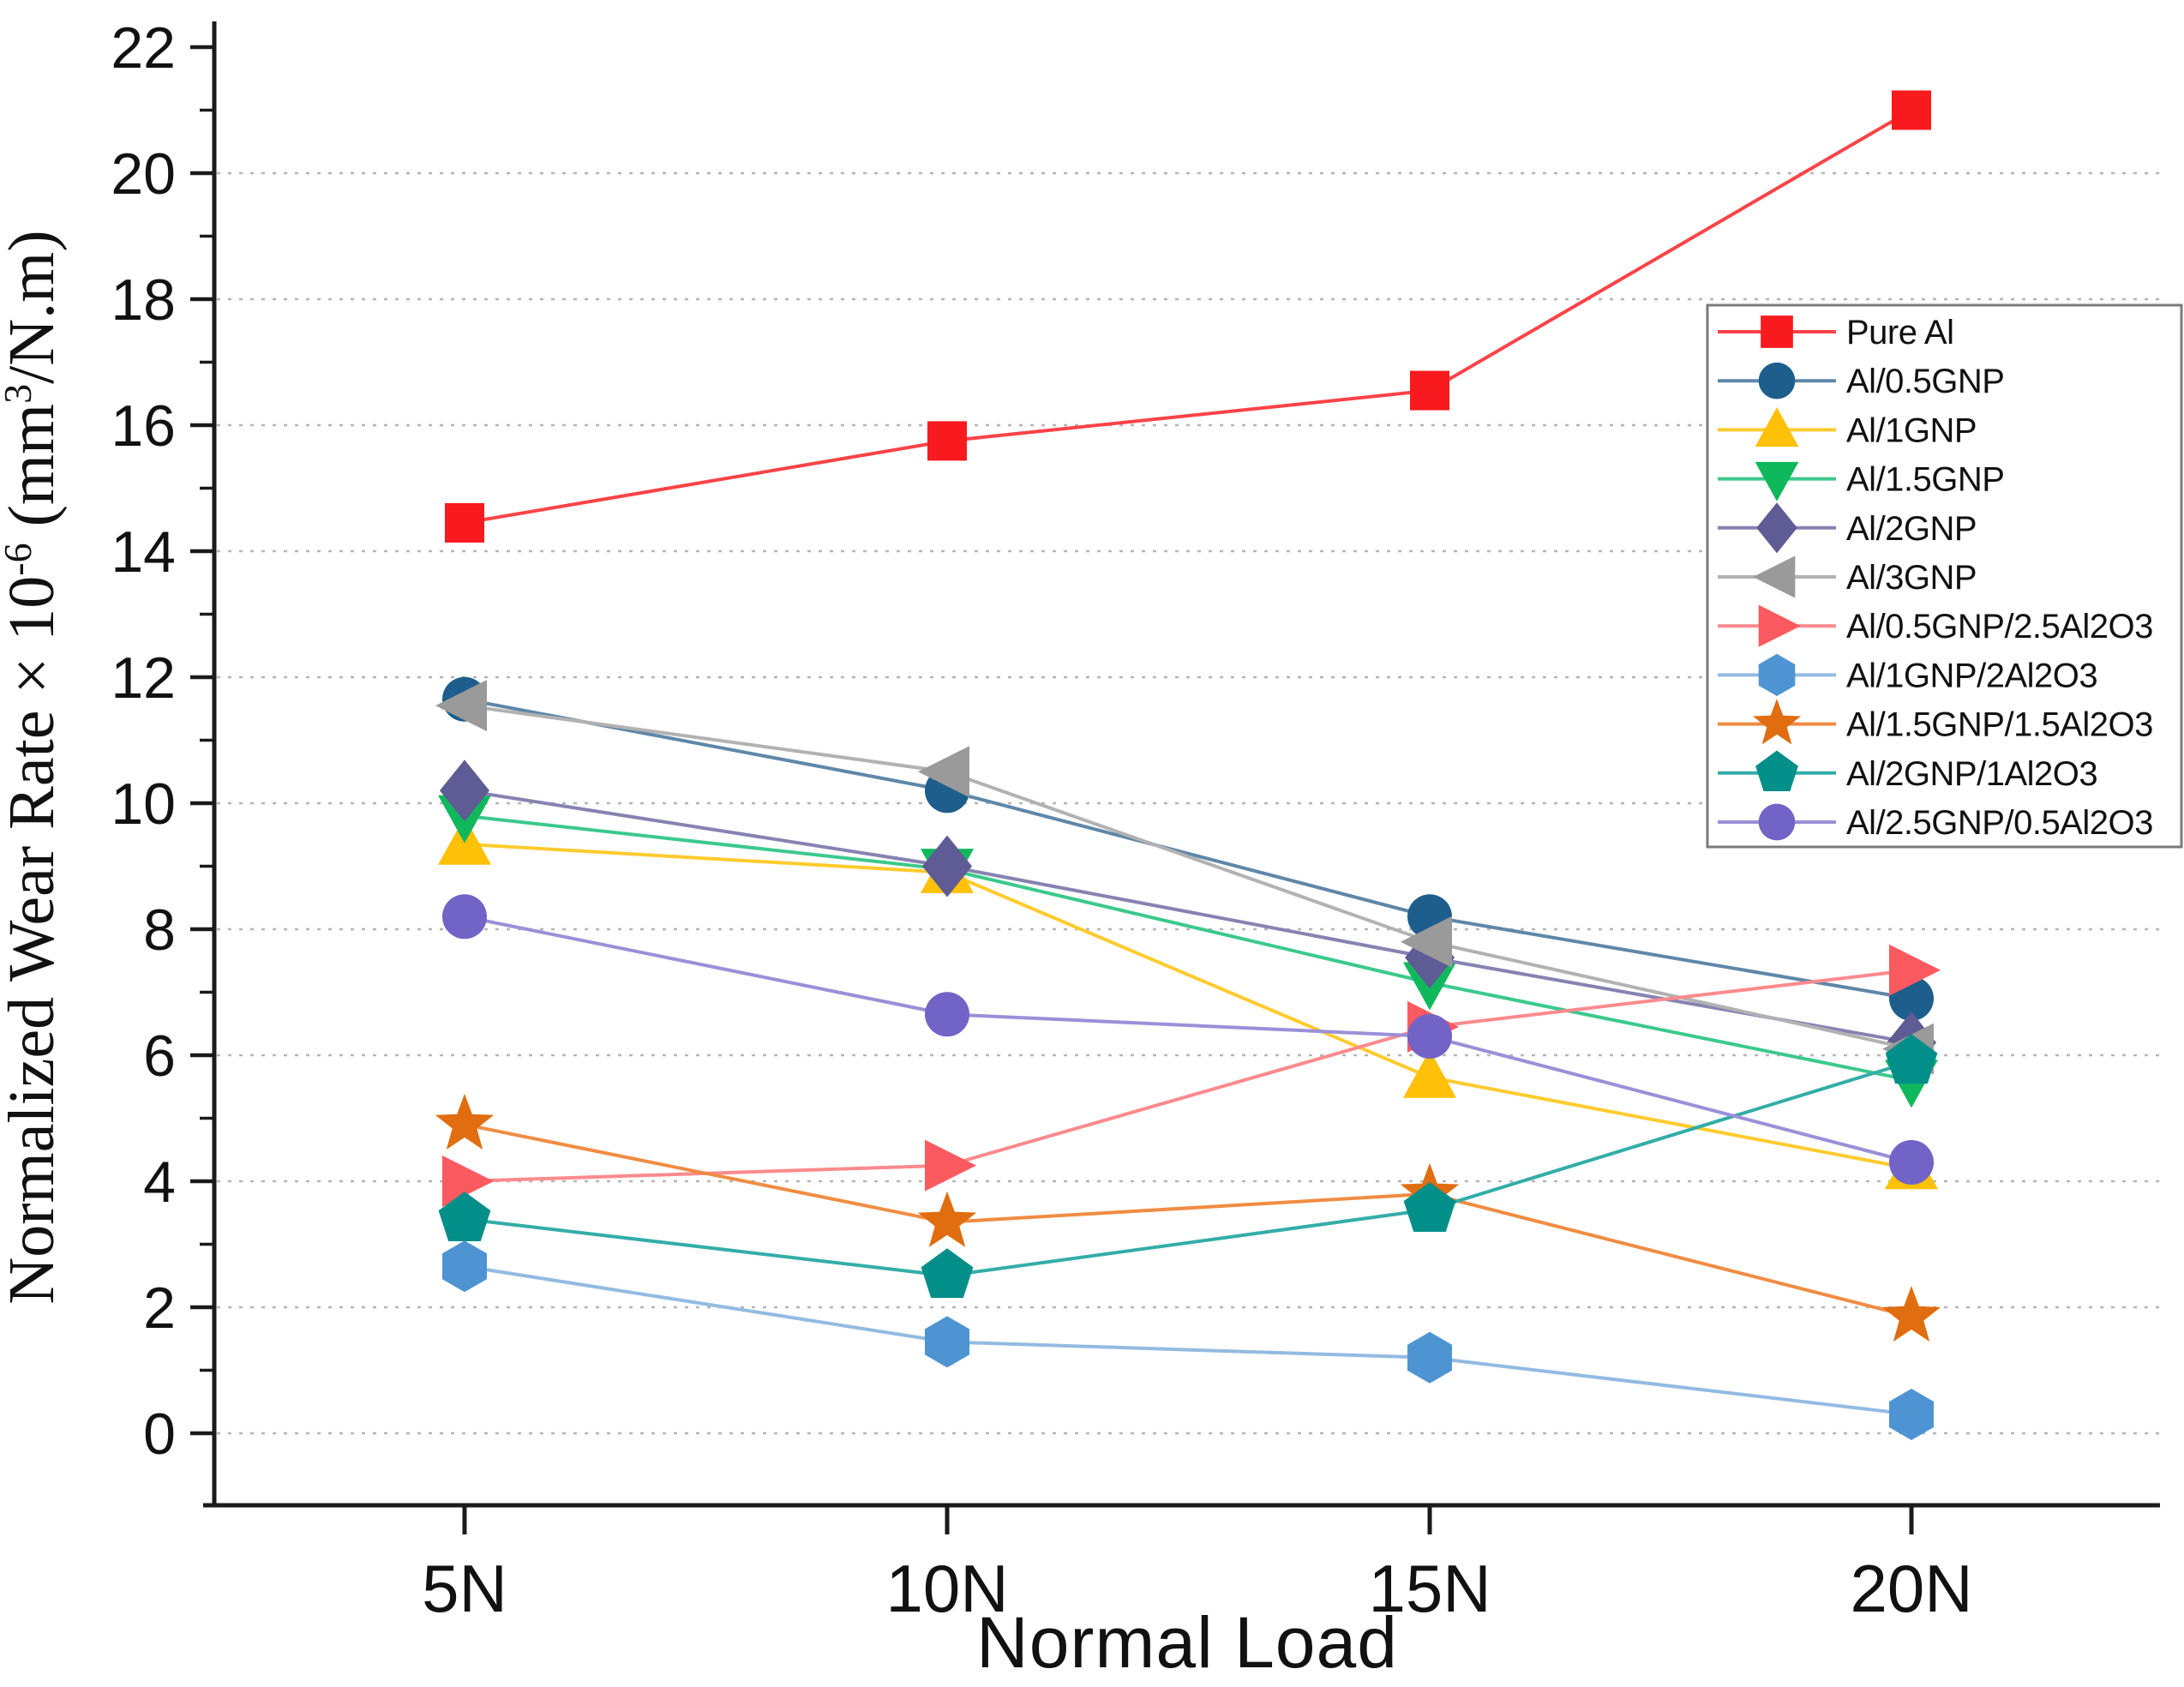 Image resolution: width=2184 pixels, height=1687 pixels. Describe the element at coordinates (143, 300) in the screenshot. I see `y-tick-label: 18` at that location.